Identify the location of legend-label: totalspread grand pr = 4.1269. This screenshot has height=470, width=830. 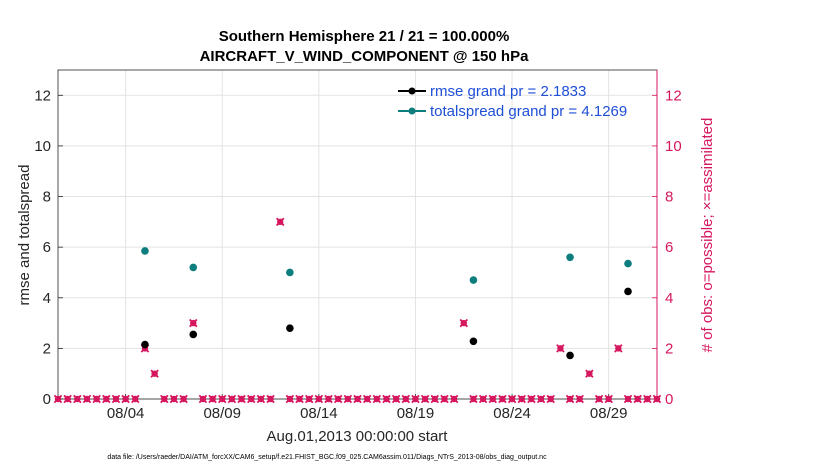
(528, 111).